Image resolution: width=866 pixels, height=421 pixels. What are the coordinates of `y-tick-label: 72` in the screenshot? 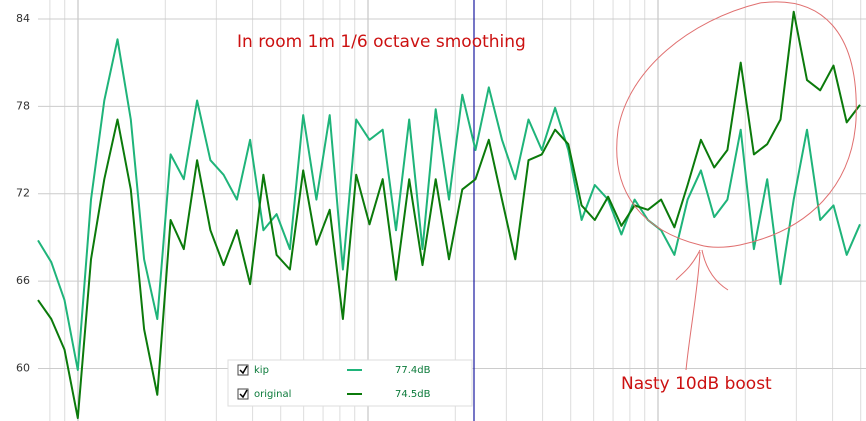 It's located at (23, 193).